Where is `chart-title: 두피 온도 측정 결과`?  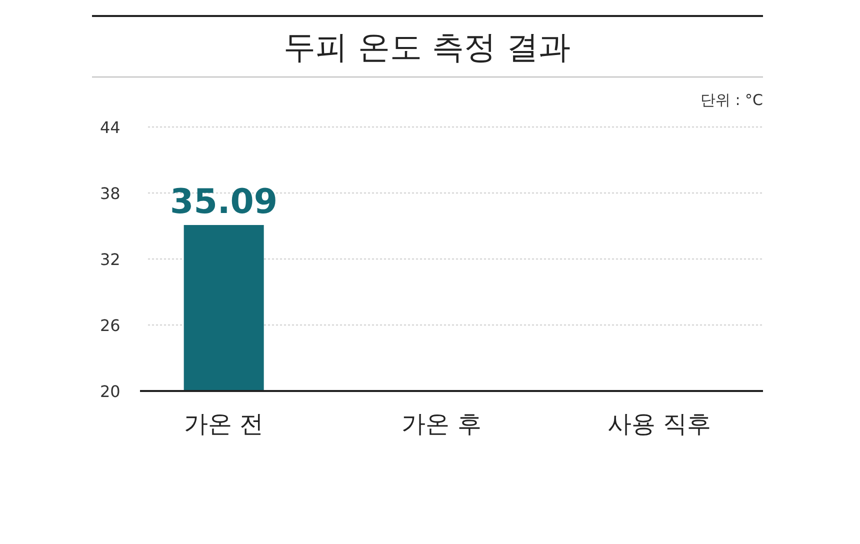 chart-title: 두피 온도 측정 결과 is located at coordinates (427, 47).